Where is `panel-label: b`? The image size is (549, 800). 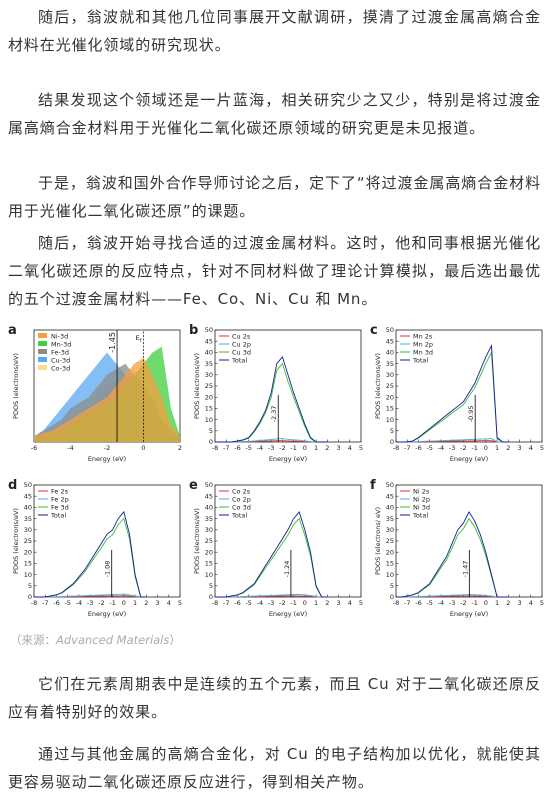 panel-label: b is located at coordinates (193, 330).